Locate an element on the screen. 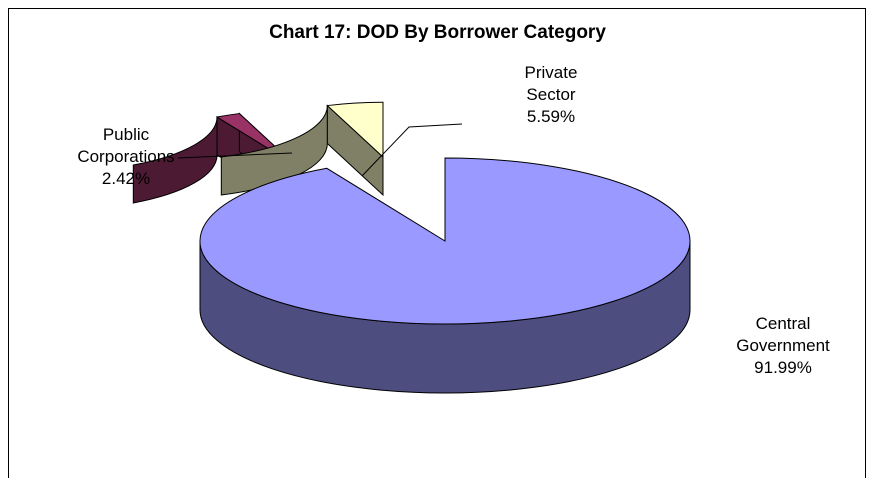  chart-title: Chart 17: DOD By Borrower Category is located at coordinates (437, 32).